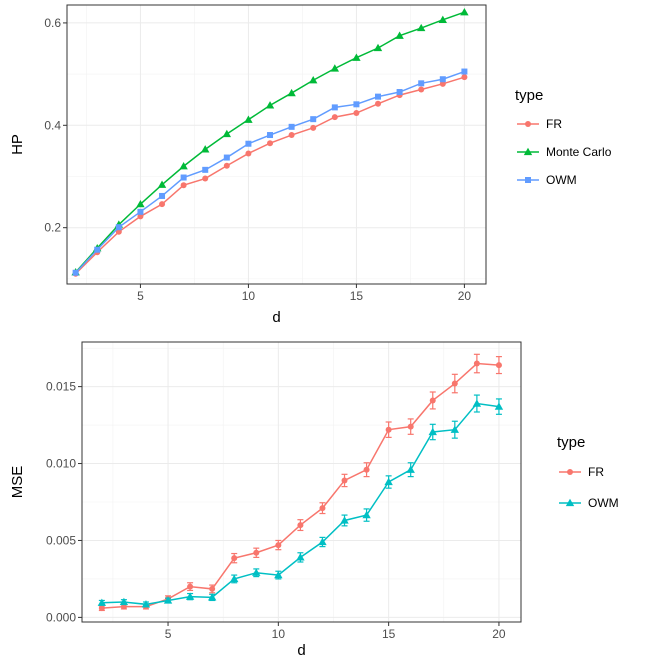 This screenshot has width=646, height=659. Describe the element at coordinates (564, 152) in the screenshot. I see `legend-item-monte-carlo: Monte Carlo` at that location.